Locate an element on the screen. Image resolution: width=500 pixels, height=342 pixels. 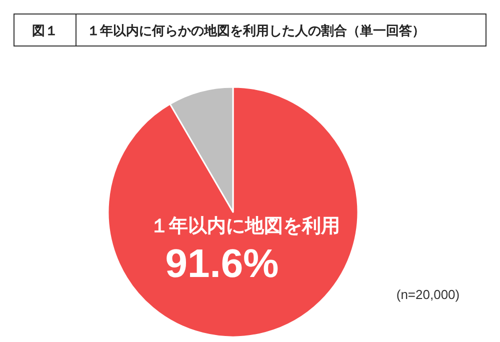
data-label: 91.6% is located at coordinates (222, 264).